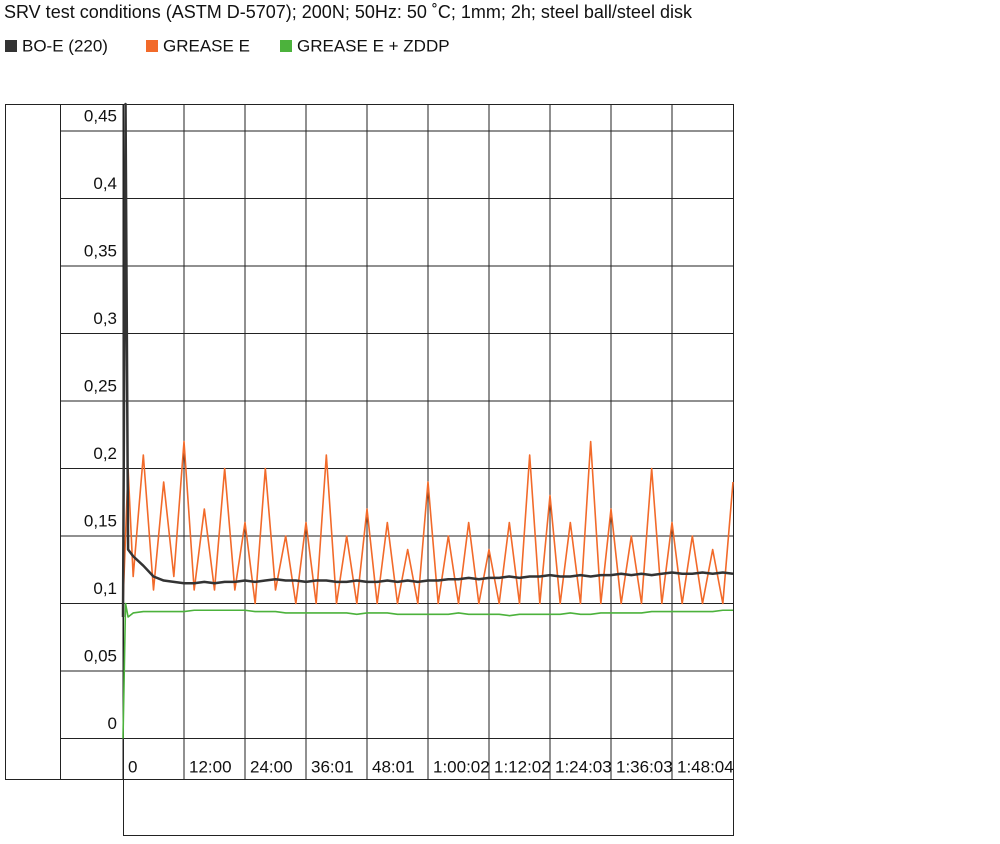 This screenshot has height=844, width=1000. What do you see at coordinates (105, 183) in the screenshot?
I see `y-tick-label: 0,4` at bounding box center [105, 183].